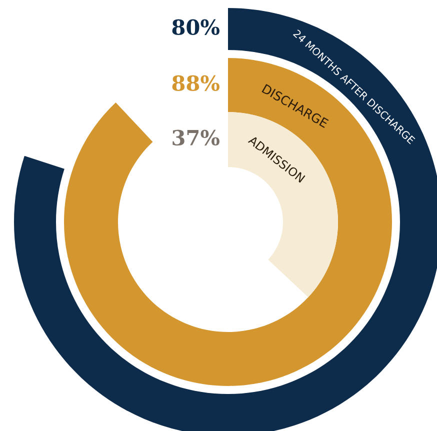 Image resolution: width=437 pixels, height=431 pixels. Describe the element at coordinates (196, 27) in the screenshot. I see `data-label: 80%` at that location.